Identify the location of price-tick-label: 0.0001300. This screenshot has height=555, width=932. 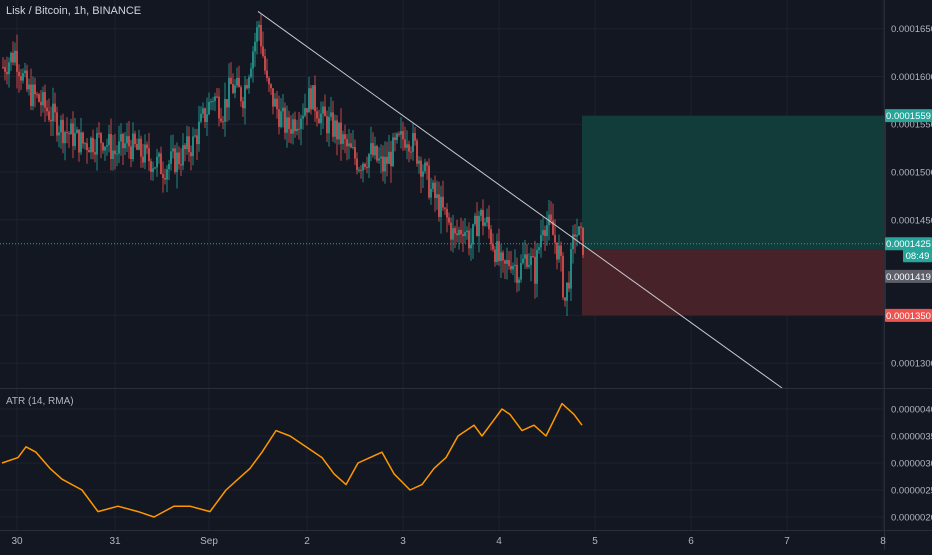
(911, 364).